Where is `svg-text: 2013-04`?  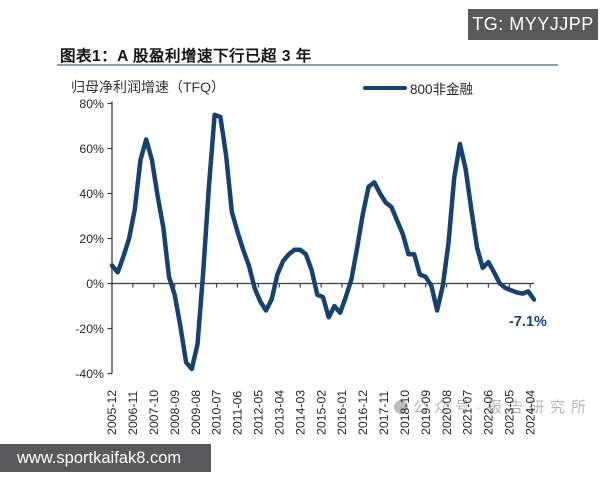 svg-text: 2013-04 is located at coordinates (279, 412).